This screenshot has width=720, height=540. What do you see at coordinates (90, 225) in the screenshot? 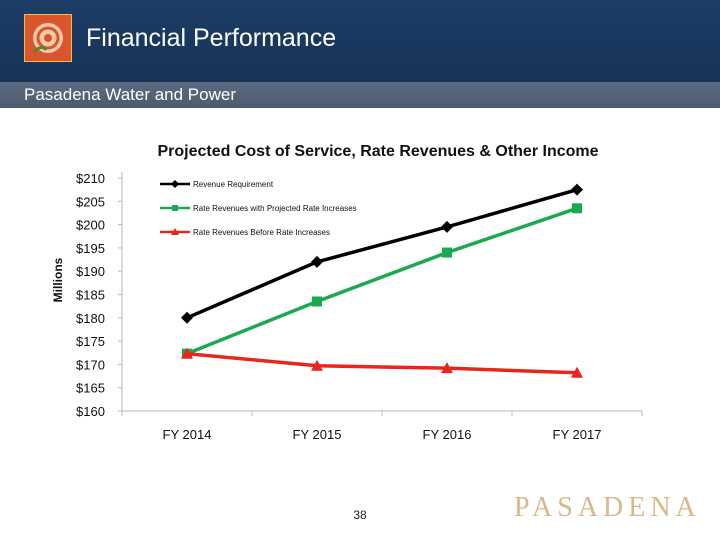
I see `y-tick-label: $200` at bounding box center [90, 225].